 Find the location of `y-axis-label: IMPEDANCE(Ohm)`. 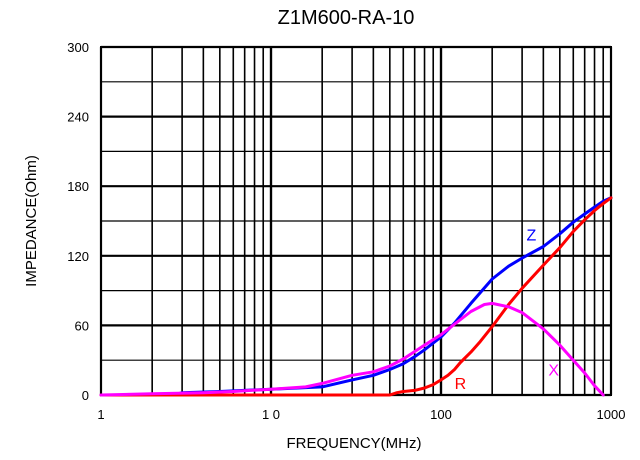

y-axis-label: IMPEDANCE(Ohm) is located at coordinates (31, 221).